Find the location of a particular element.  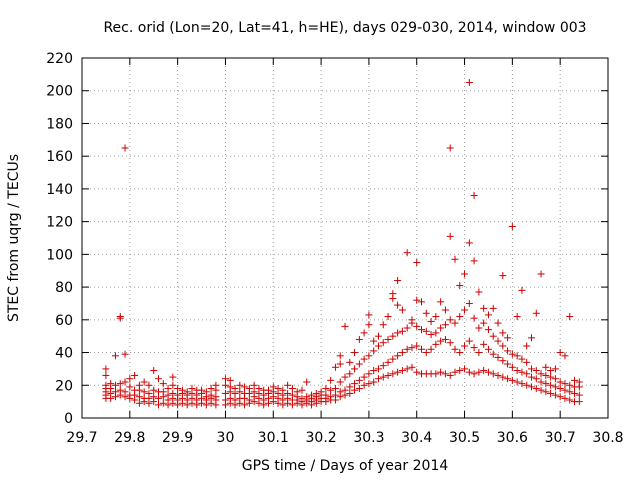

y-tick-label: 80 is located at coordinates (64, 288).